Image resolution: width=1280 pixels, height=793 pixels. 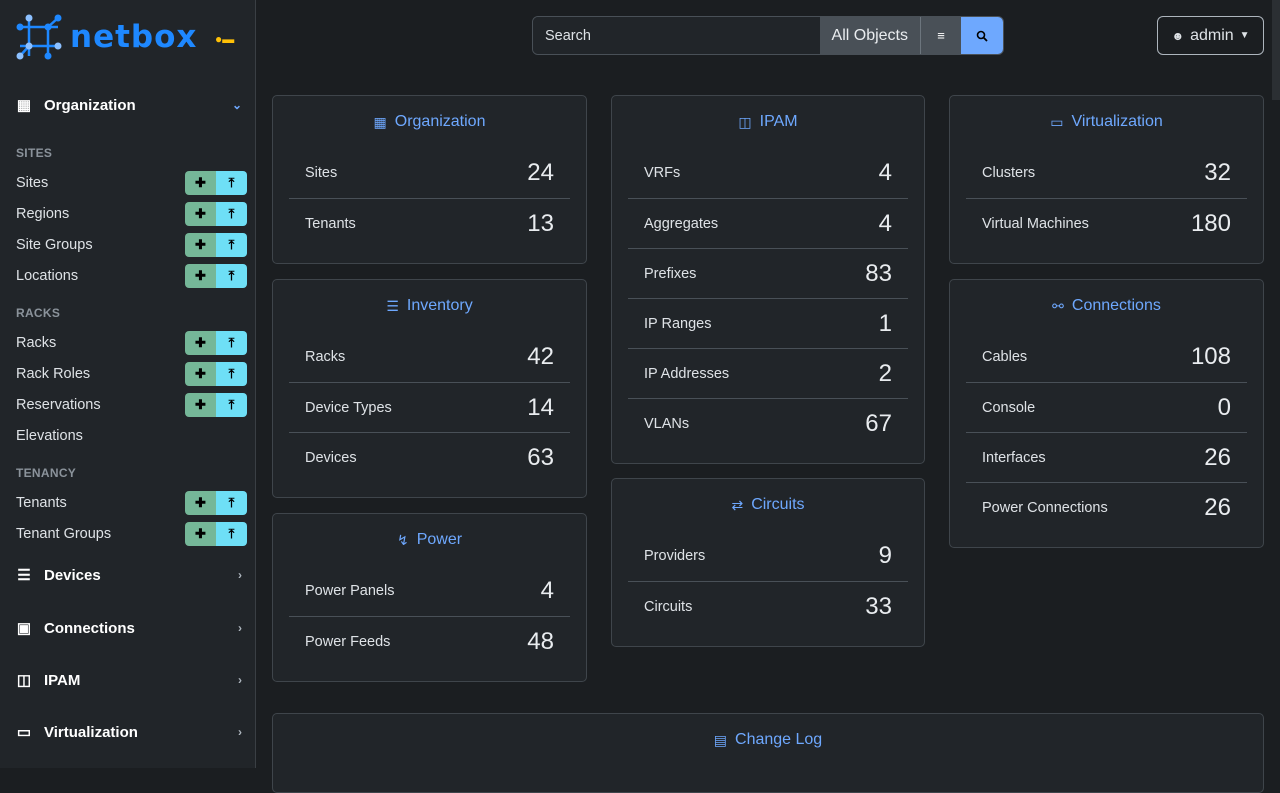 What do you see at coordinates (429, 407) in the screenshot?
I see `card-row: Device Types 14` at bounding box center [429, 407].